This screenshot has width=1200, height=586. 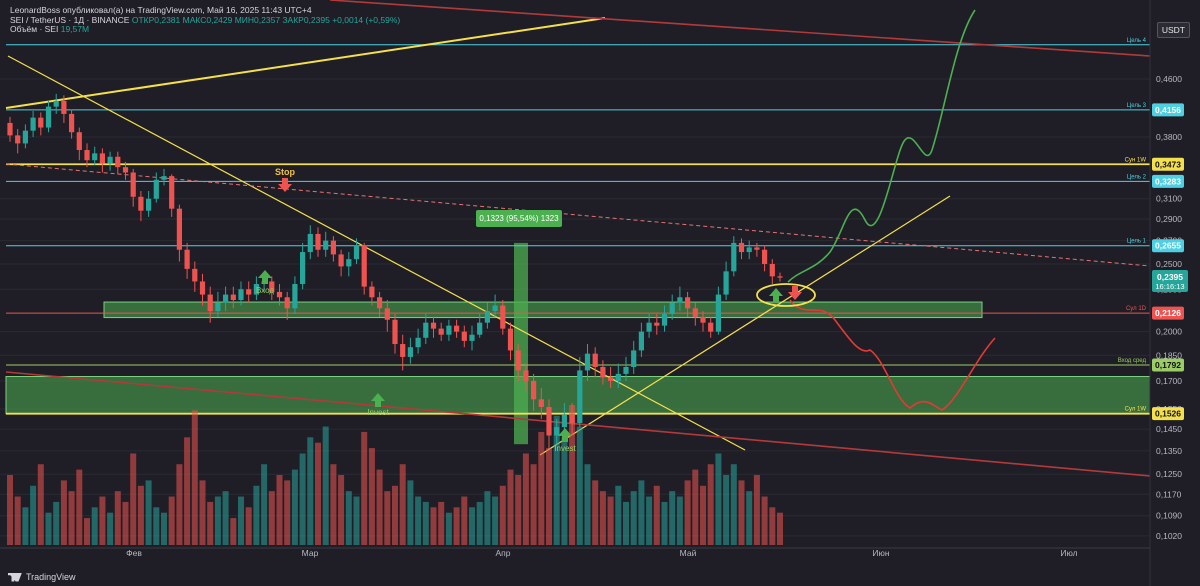 I want to click on highlight-ellipse, so click(x=786, y=295).